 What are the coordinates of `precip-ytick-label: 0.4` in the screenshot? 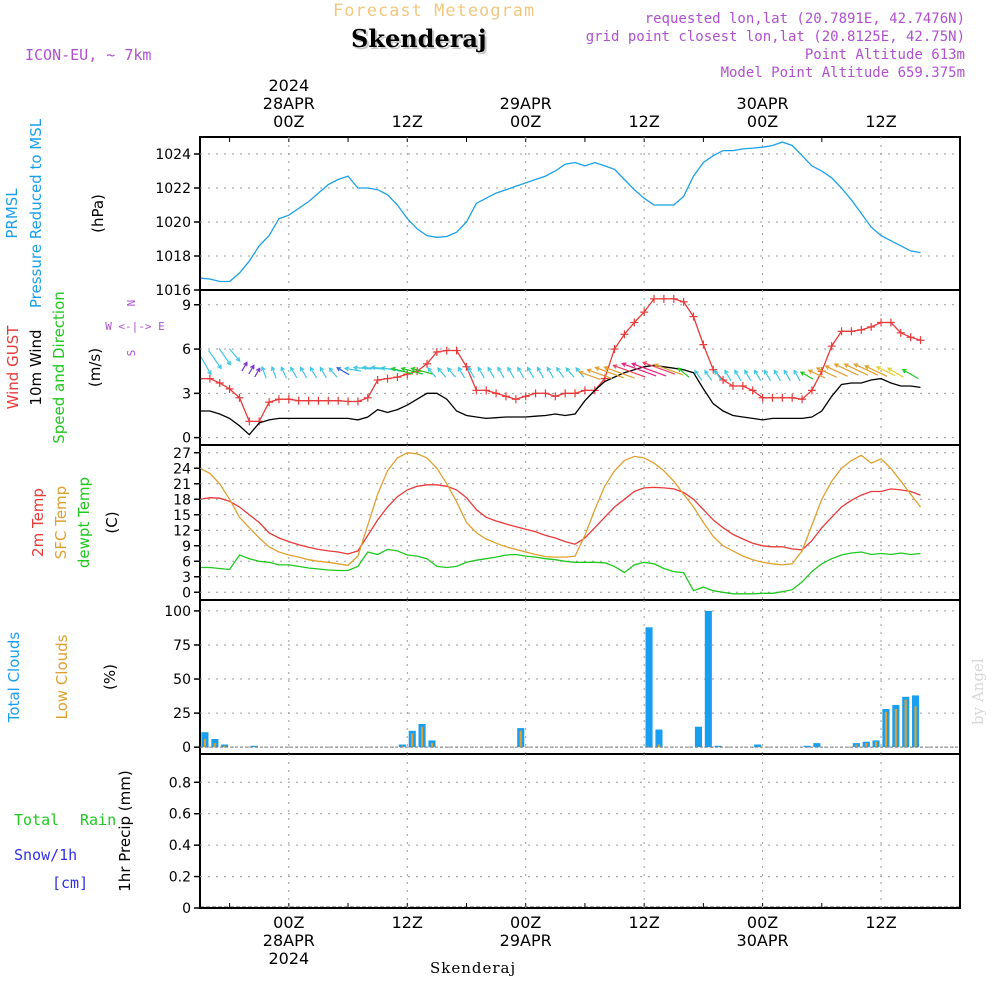 It's located at (180, 846).